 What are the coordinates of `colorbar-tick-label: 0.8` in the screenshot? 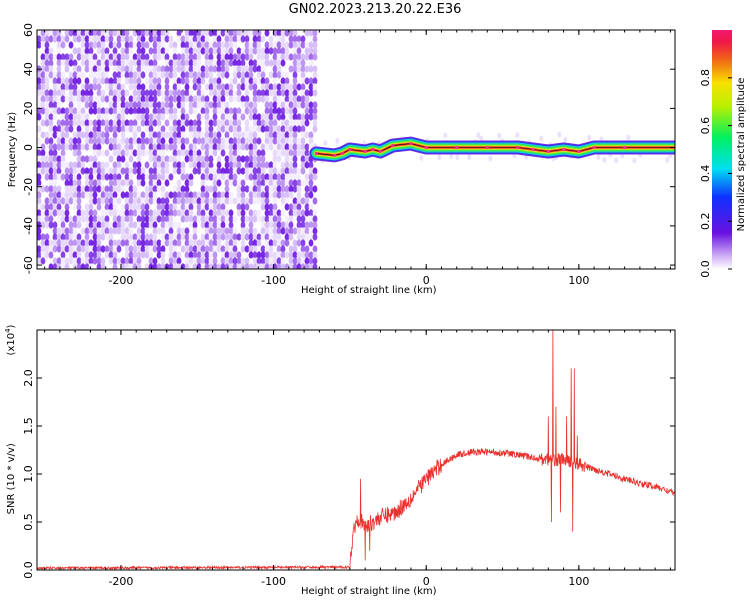 It's located at (705, 78).